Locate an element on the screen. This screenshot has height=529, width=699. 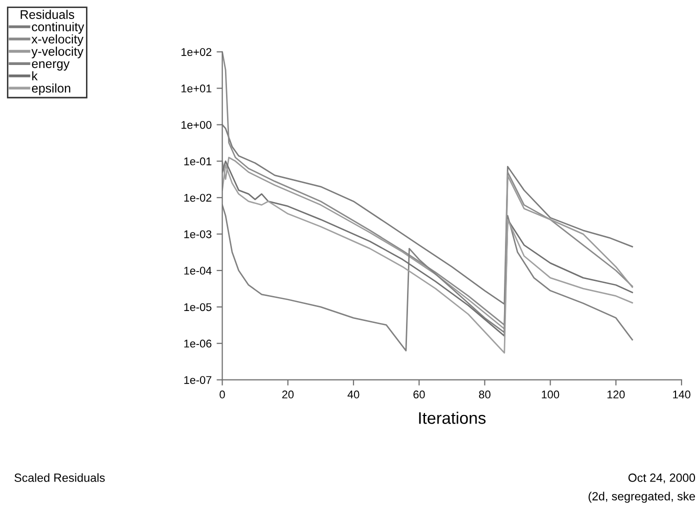
x-tick-label: 140 is located at coordinates (681, 394).